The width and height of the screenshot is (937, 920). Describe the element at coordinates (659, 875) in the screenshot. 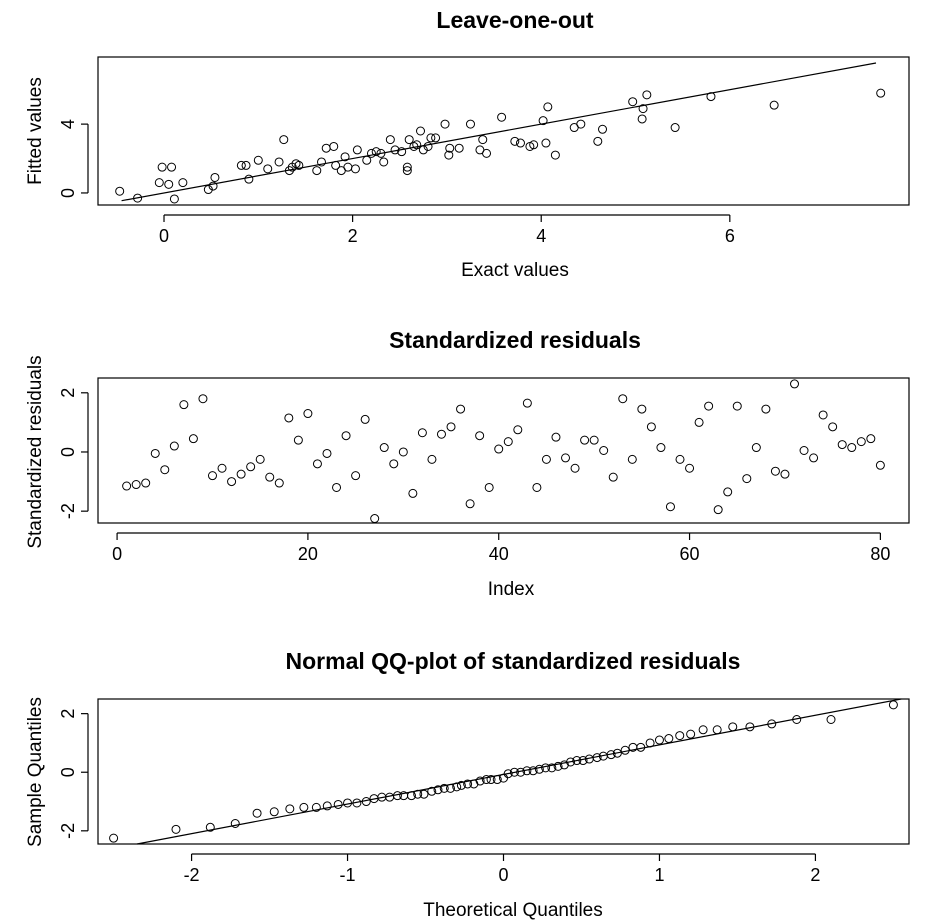

I see `x-tick-label: 1` at that location.